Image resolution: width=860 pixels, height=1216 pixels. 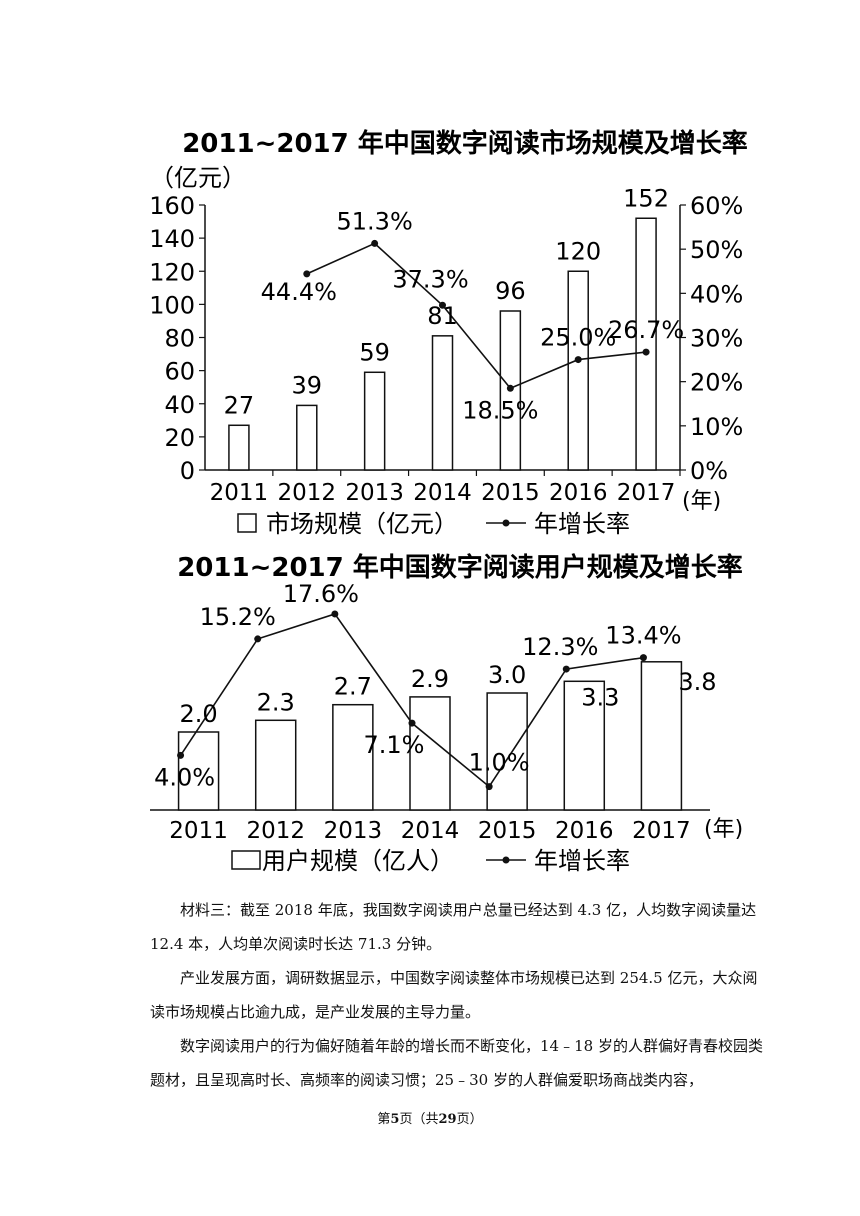 I want to click on chart2-growth-point-2015, so click(x=489, y=787).